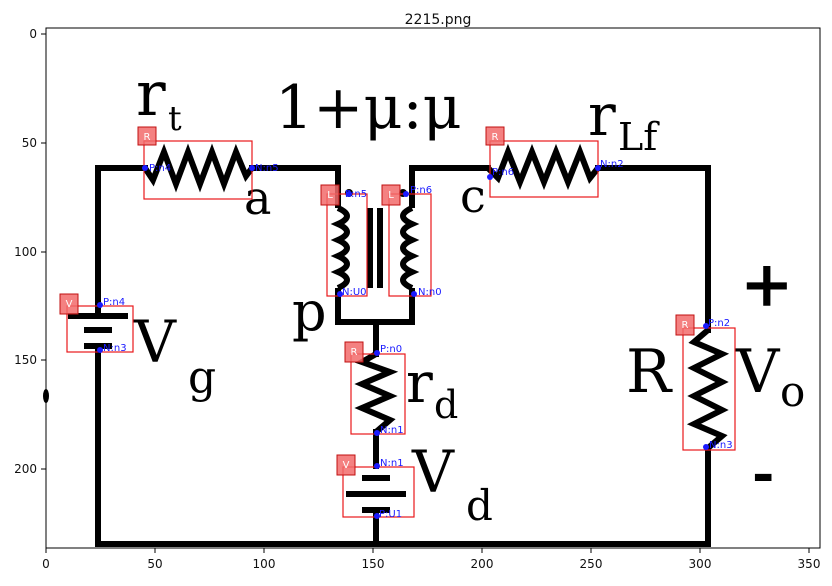 The height and width of the screenshot is (586, 832). I want to click on annotation-box: R P:n4 N:n5, so click(208, 163).